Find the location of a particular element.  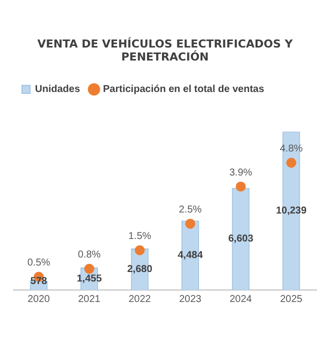

data-label: 1,455 is located at coordinates (89, 279).